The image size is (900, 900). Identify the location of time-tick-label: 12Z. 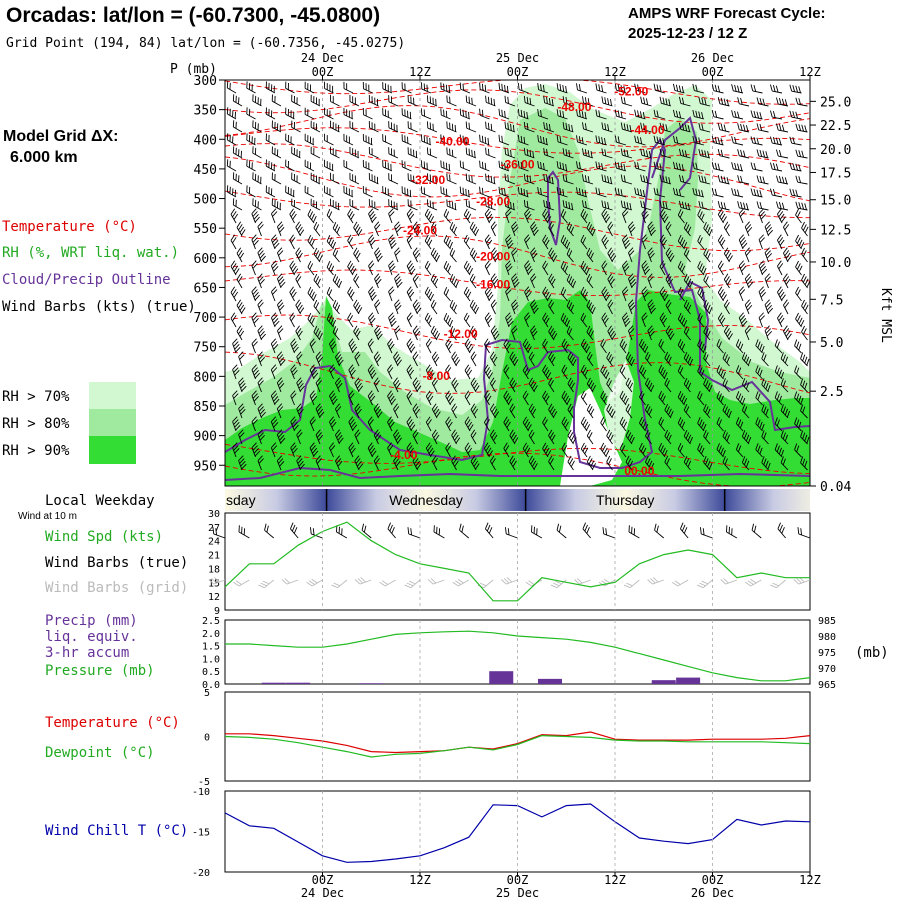
(810, 880).